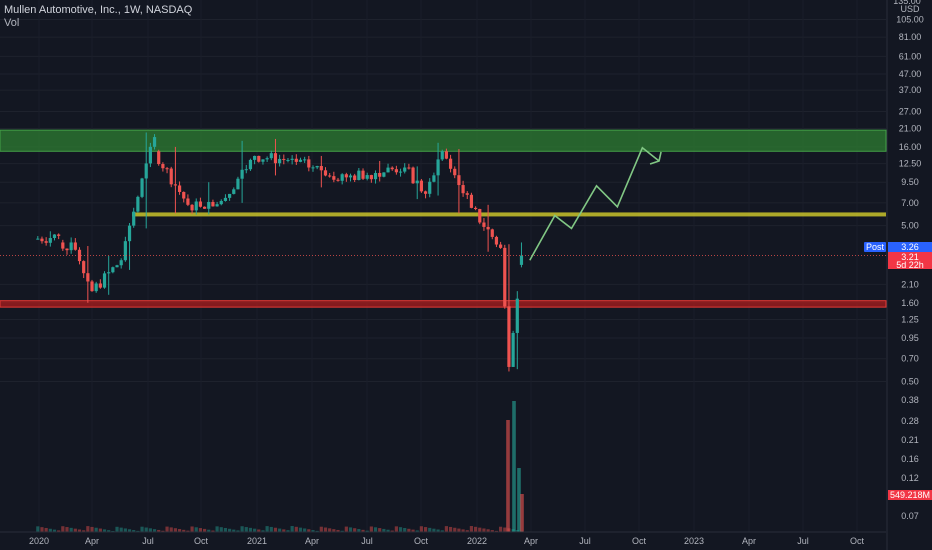  What do you see at coordinates (443, 140) in the screenshot?
I see `resistance-zone` at bounding box center [443, 140].